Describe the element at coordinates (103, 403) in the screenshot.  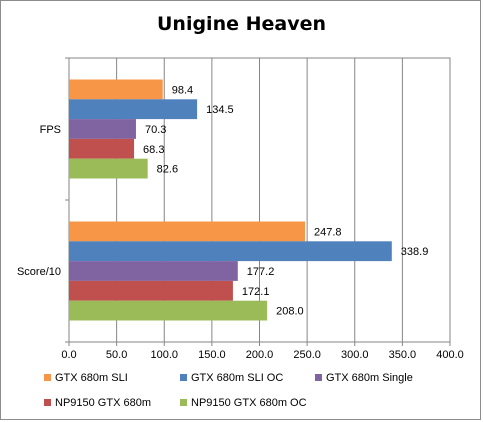
I see `legend-label: NP9150 GTX 680m` at that location.